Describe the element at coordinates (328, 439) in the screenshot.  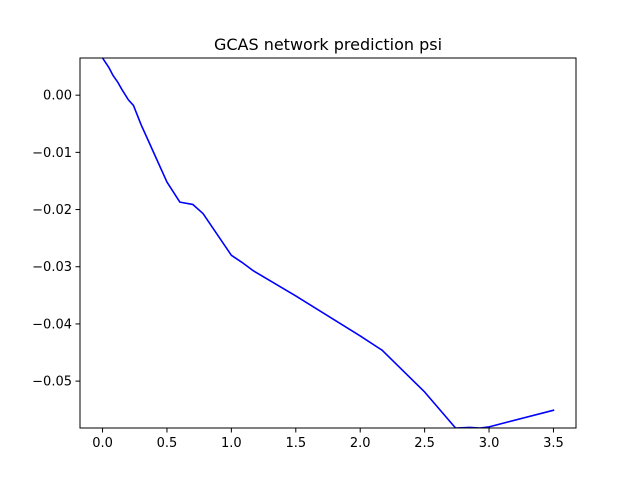
I see `x-axis: 0.0 0.5 1.0 1.5 2.0 2.5 3.0 3.5` at that location.